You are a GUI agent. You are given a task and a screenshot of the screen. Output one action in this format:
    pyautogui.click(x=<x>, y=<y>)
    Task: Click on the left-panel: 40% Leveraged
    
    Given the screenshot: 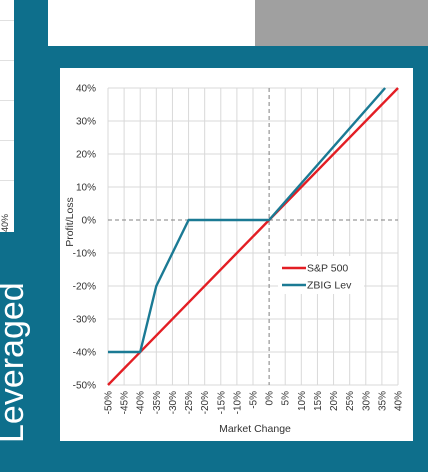 What is the action you would take?
    pyautogui.click(x=15, y=232)
    